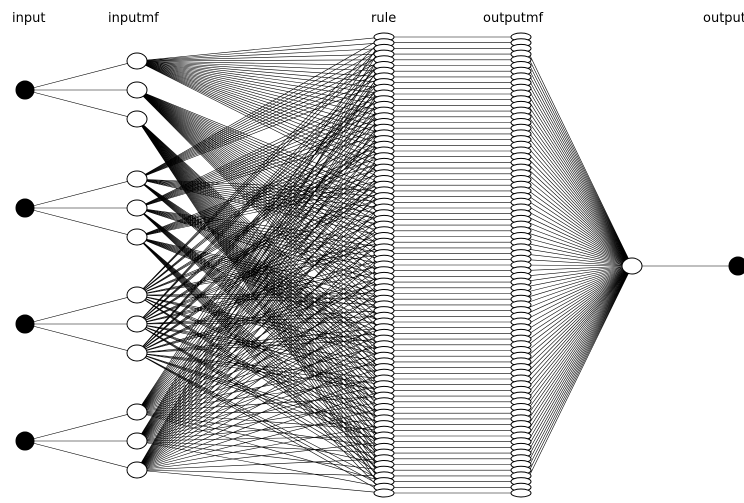 The width and height of the screenshot is (744, 503). Describe the element at coordinates (736, 266) in the screenshot. I see `final-output-node` at that location.